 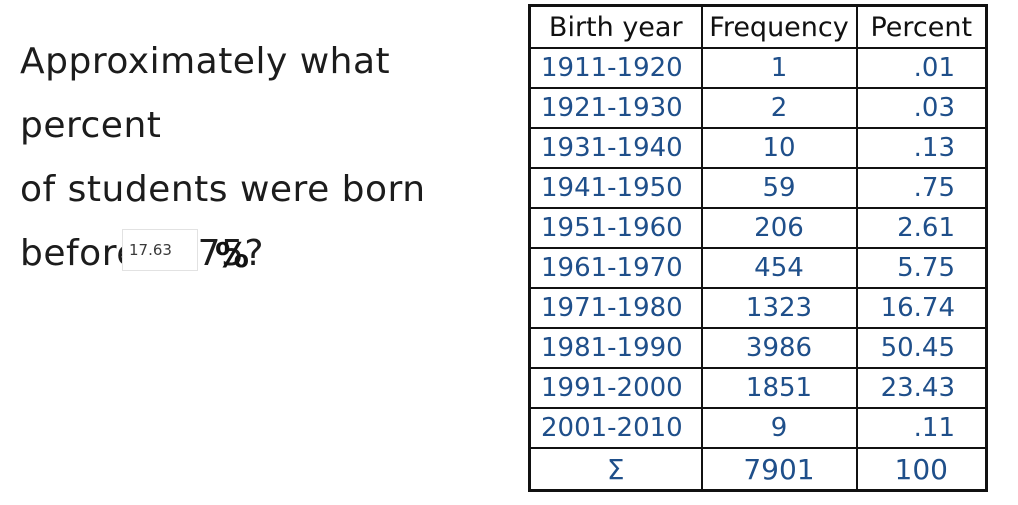 What do you see at coordinates (921, 26) in the screenshot?
I see `header-percent: Percent` at bounding box center [921, 26].